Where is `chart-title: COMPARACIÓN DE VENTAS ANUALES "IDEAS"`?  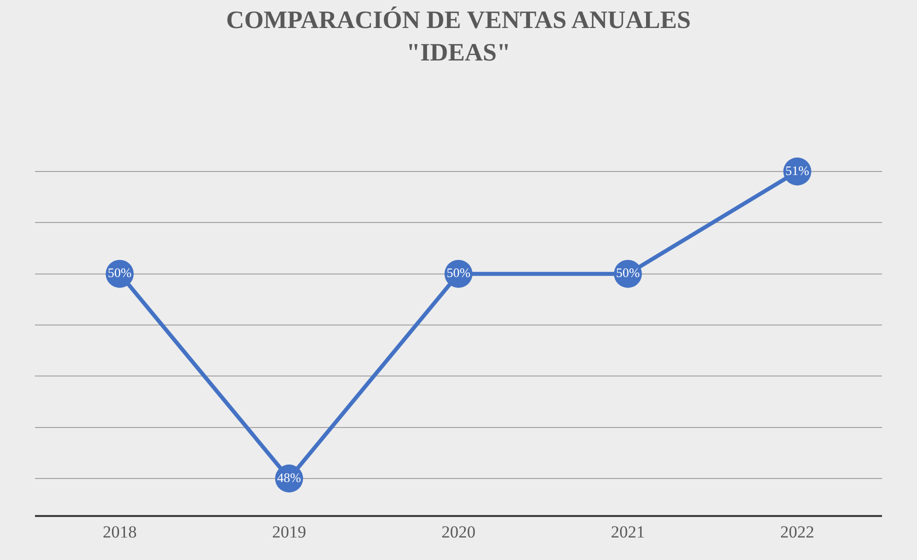
chart-title: COMPARACIÓN DE VENTAS ANUALES "IDEAS" is located at coordinates (458, 36).